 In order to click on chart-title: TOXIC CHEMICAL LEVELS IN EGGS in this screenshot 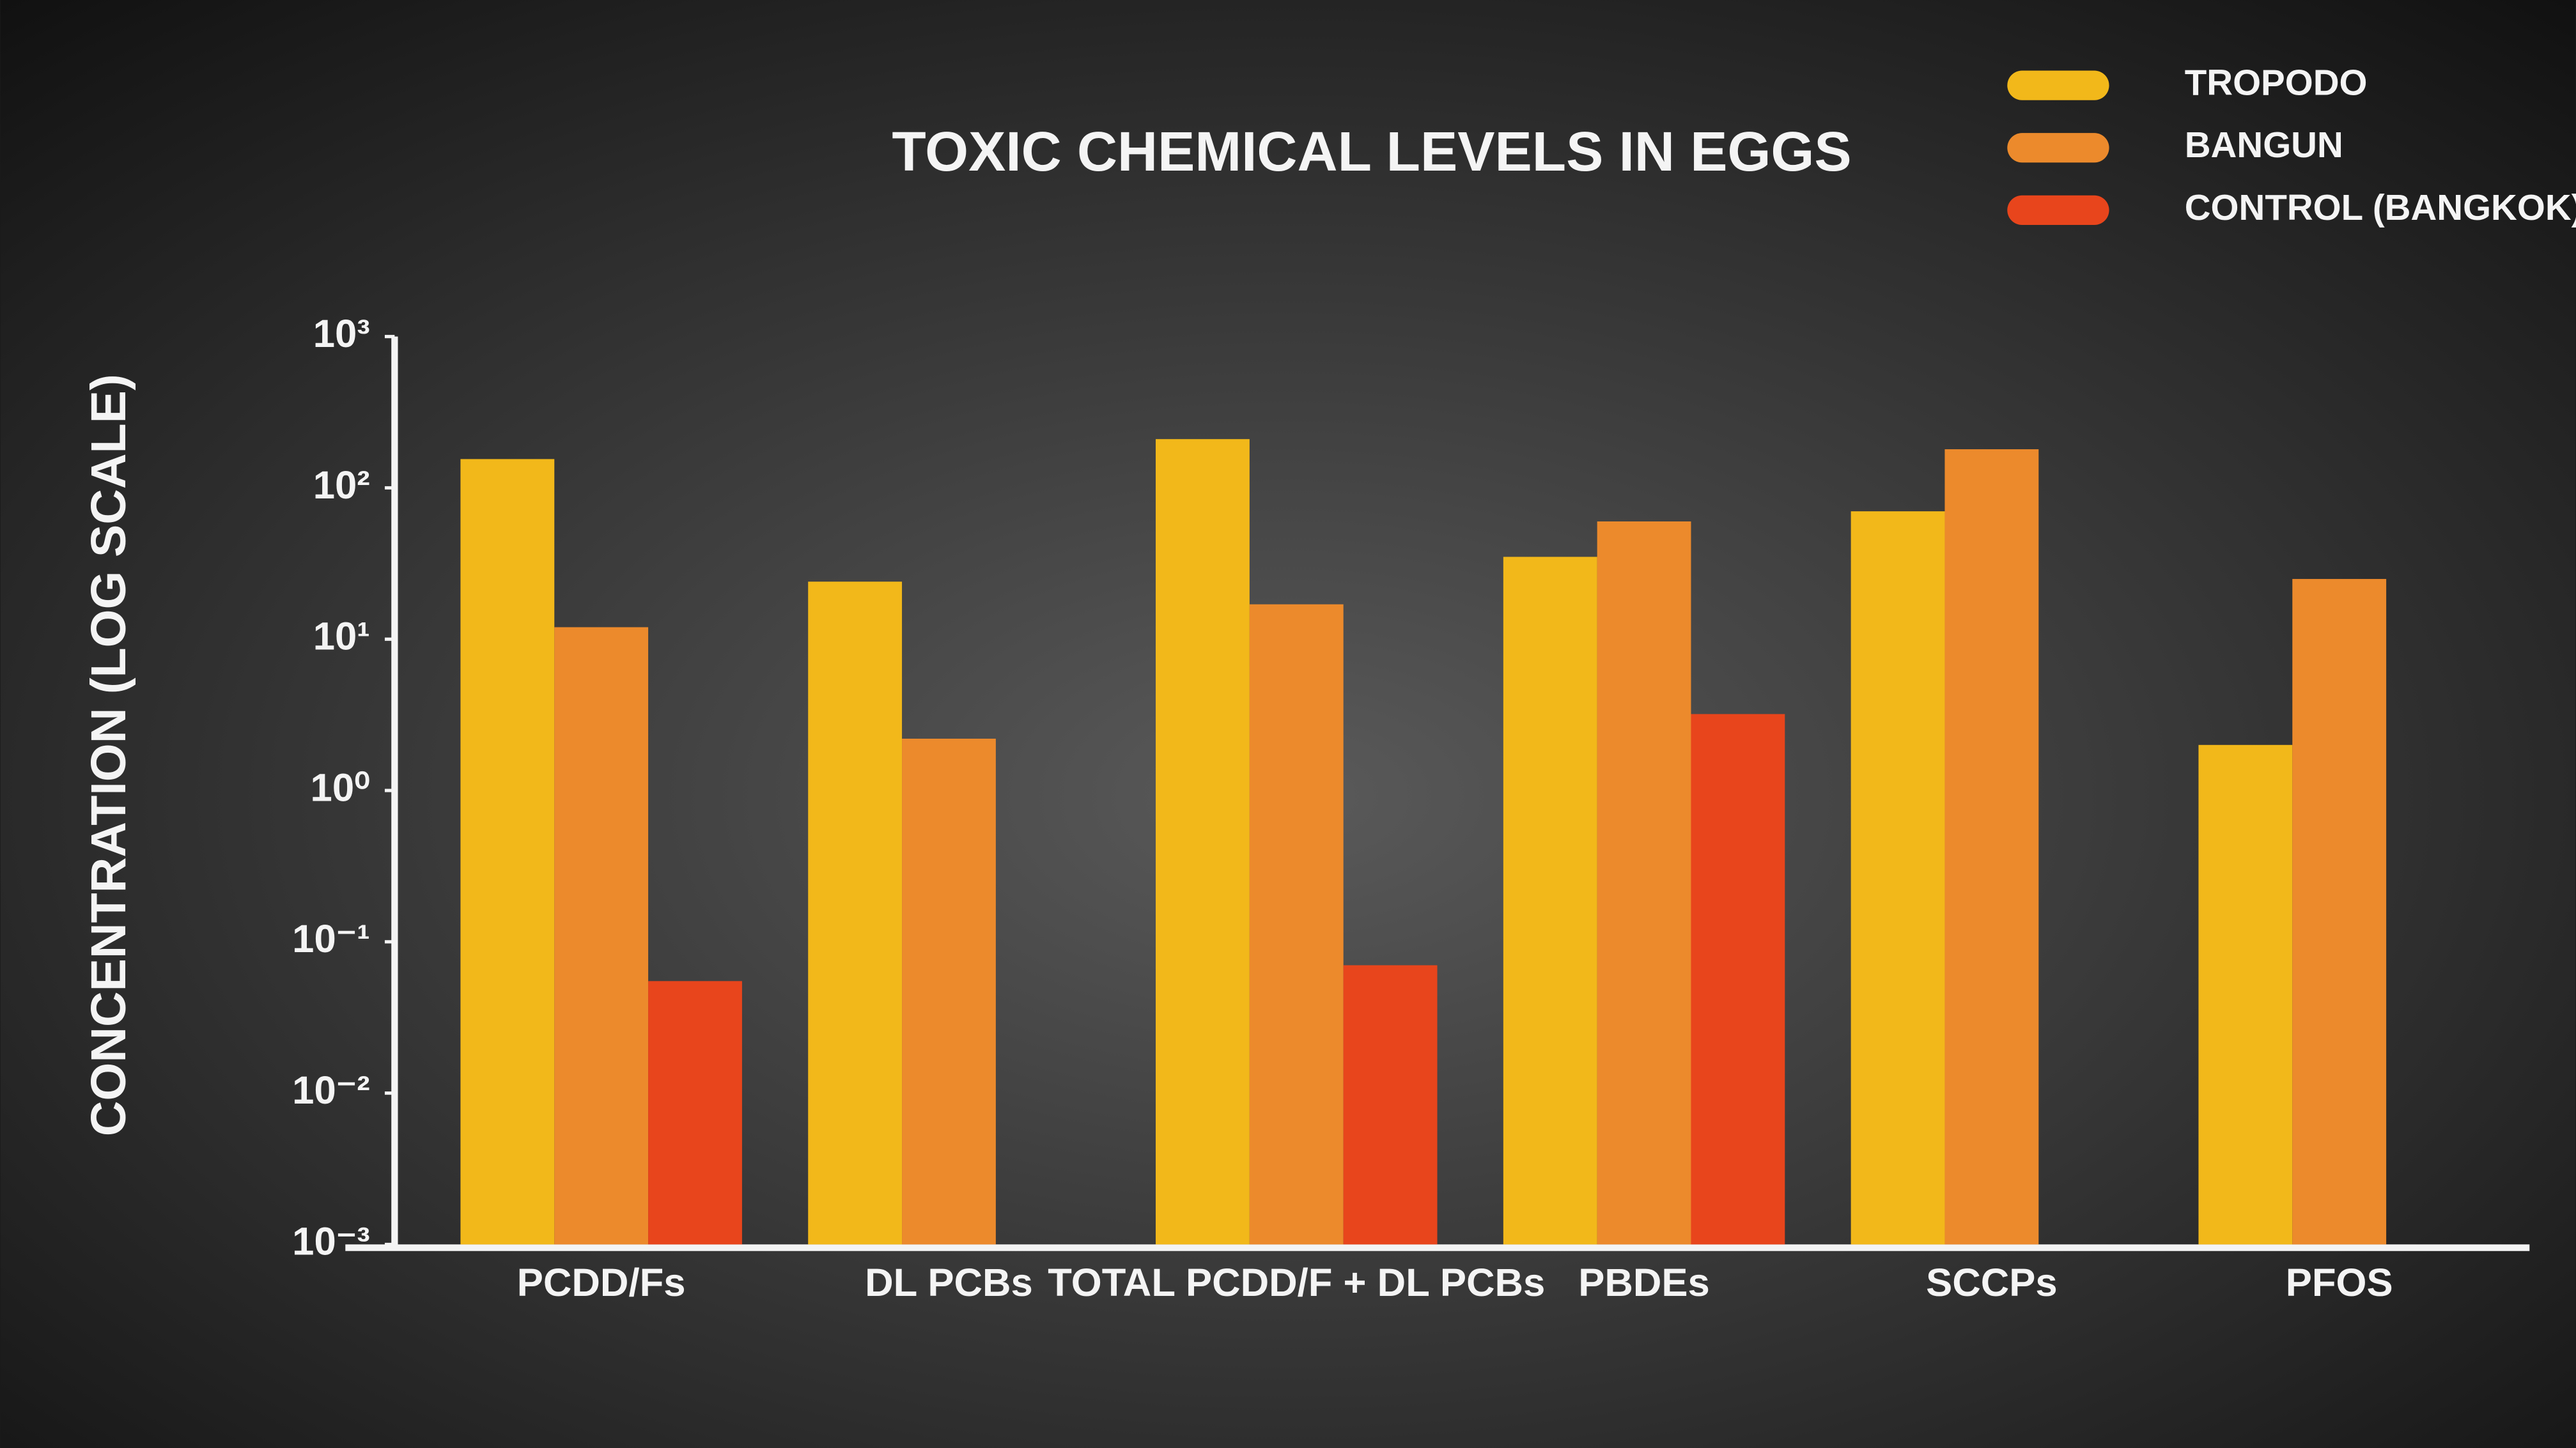, I will do `click(1372, 151)`.